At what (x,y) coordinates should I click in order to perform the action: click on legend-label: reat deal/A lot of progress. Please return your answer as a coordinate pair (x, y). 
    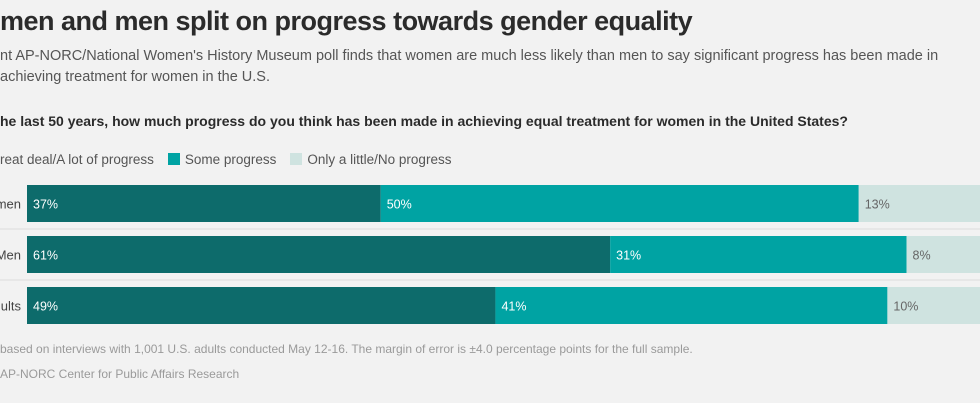
    Looking at the image, I should click on (77, 159).